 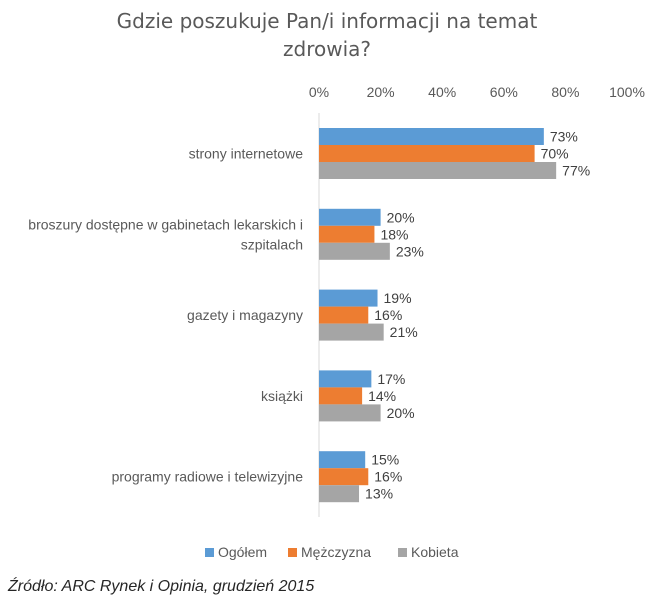 What do you see at coordinates (564, 137) in the screenshot?
I see `data-label: 73%` at bounding box center [564, 137].